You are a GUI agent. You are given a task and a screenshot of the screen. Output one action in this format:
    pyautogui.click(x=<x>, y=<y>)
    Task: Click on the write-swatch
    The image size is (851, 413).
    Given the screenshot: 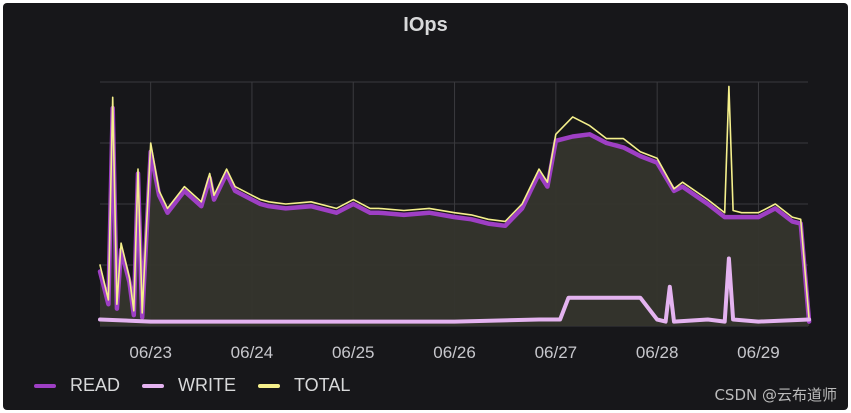 What is the action you would take?
    pyautogui.click(x=153, y=385)
    